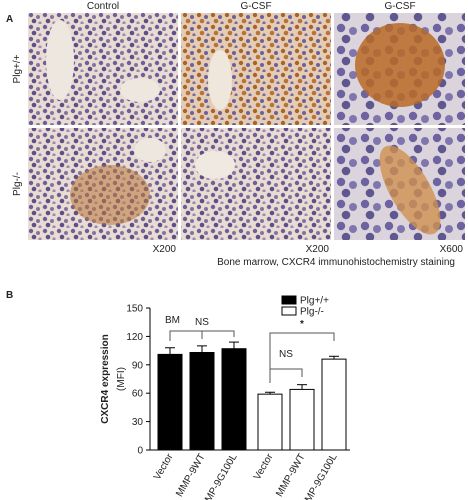  I want to click on panel-label: B, so click(9, 295).